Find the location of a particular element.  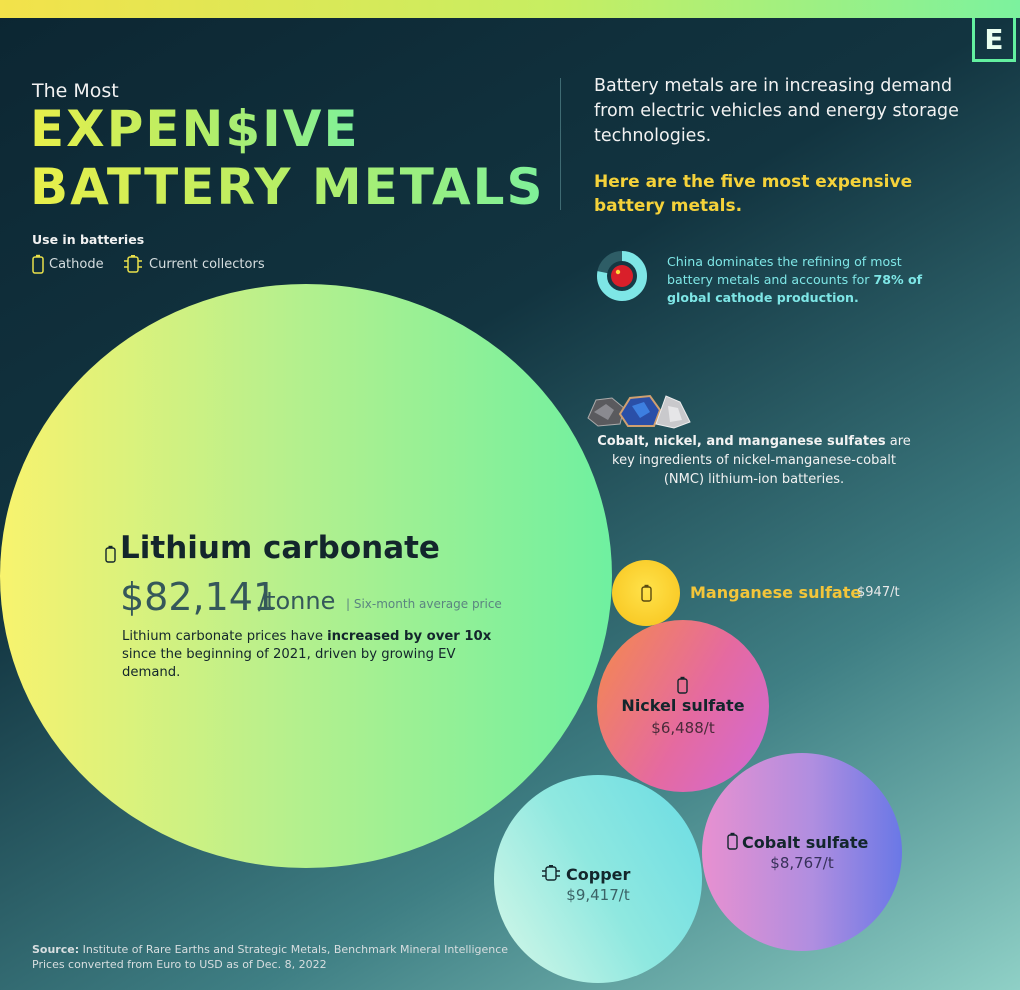

title-line-1: EXPEN$IVE is located at coordinates (195, 129).